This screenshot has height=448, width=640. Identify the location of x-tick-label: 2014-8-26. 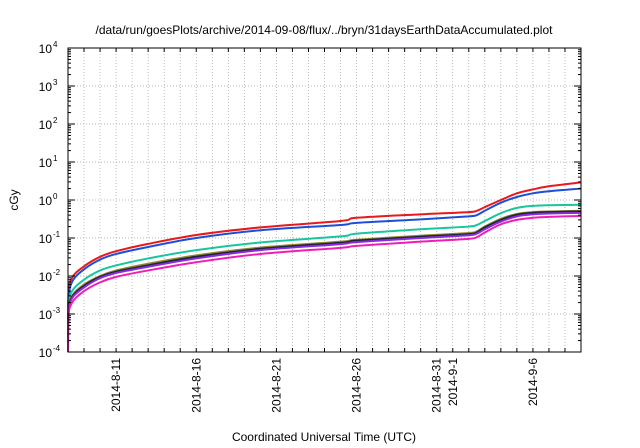
(357, 385).